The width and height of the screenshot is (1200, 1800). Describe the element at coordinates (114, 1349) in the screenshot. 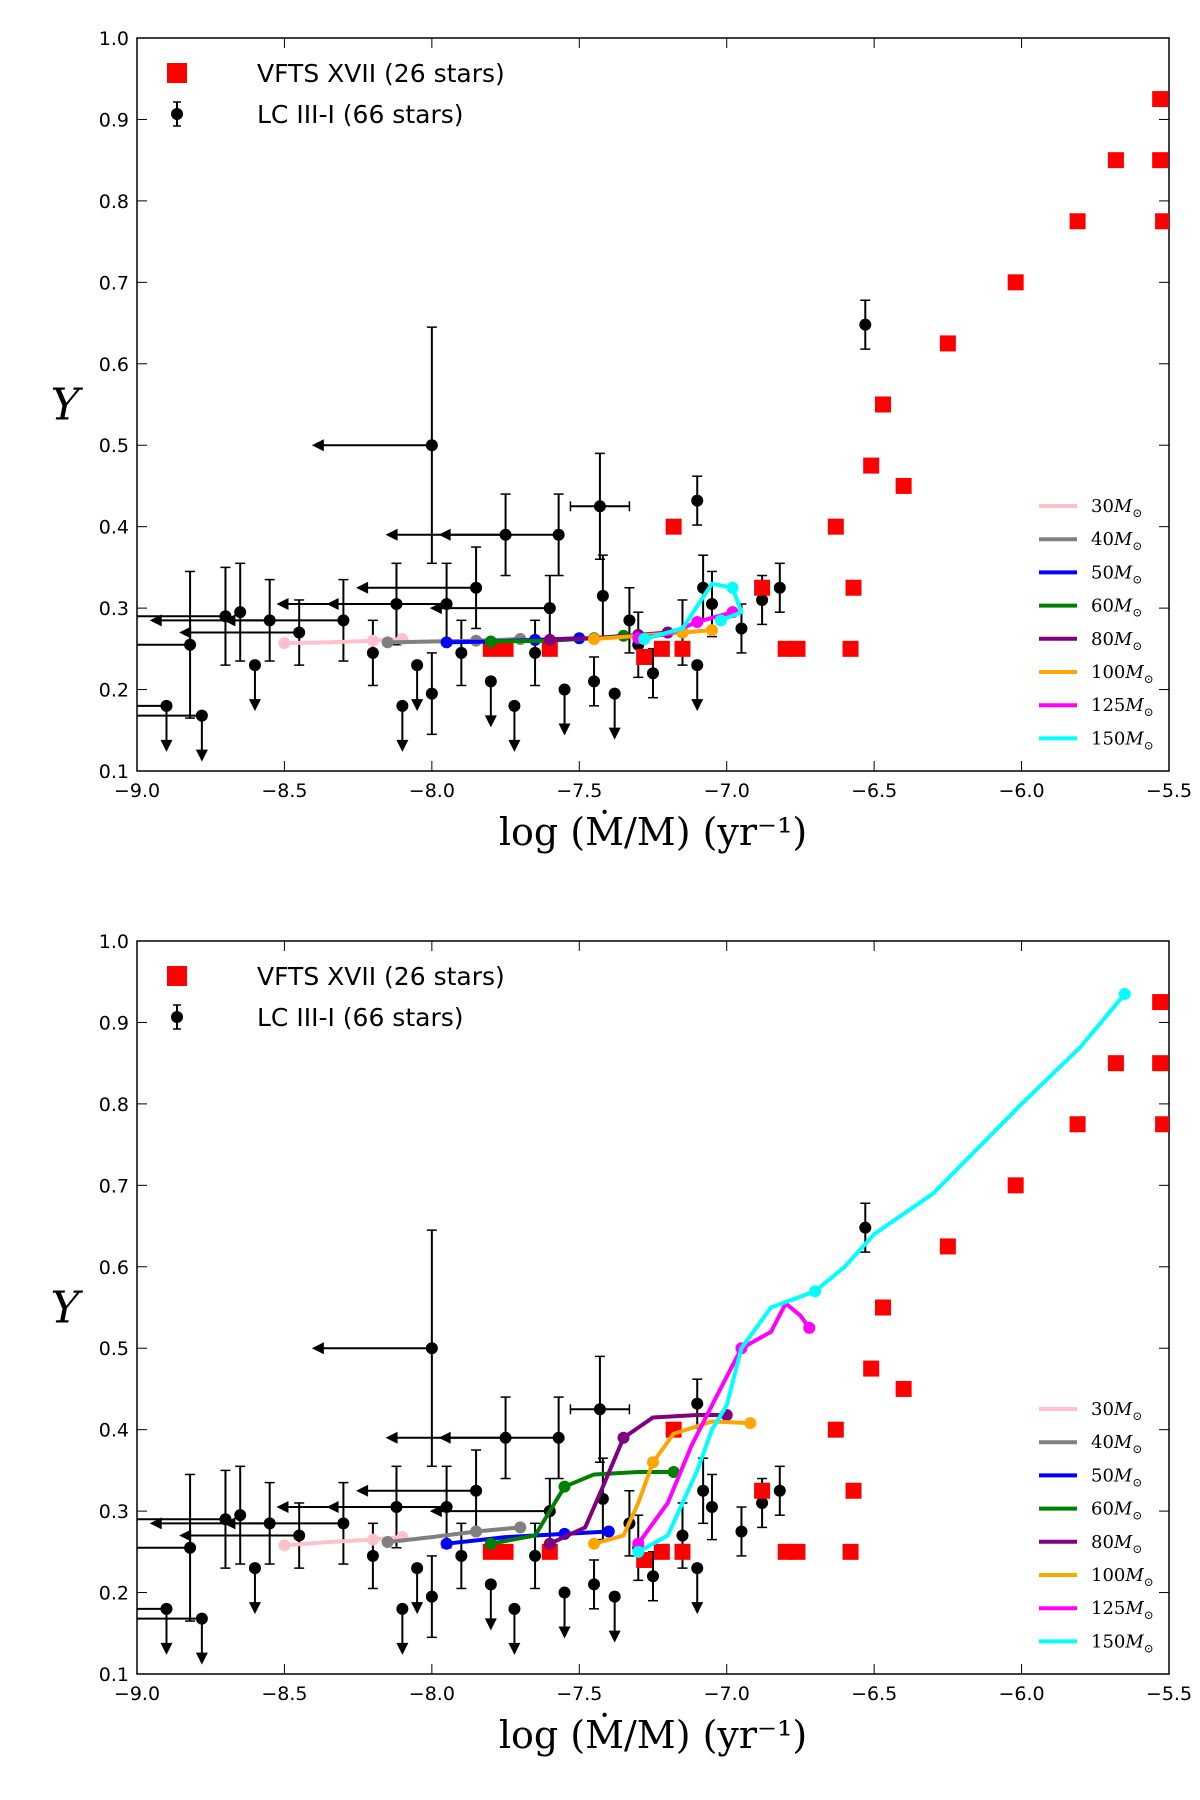

I see `y-tick-label: 0.5` at that location.